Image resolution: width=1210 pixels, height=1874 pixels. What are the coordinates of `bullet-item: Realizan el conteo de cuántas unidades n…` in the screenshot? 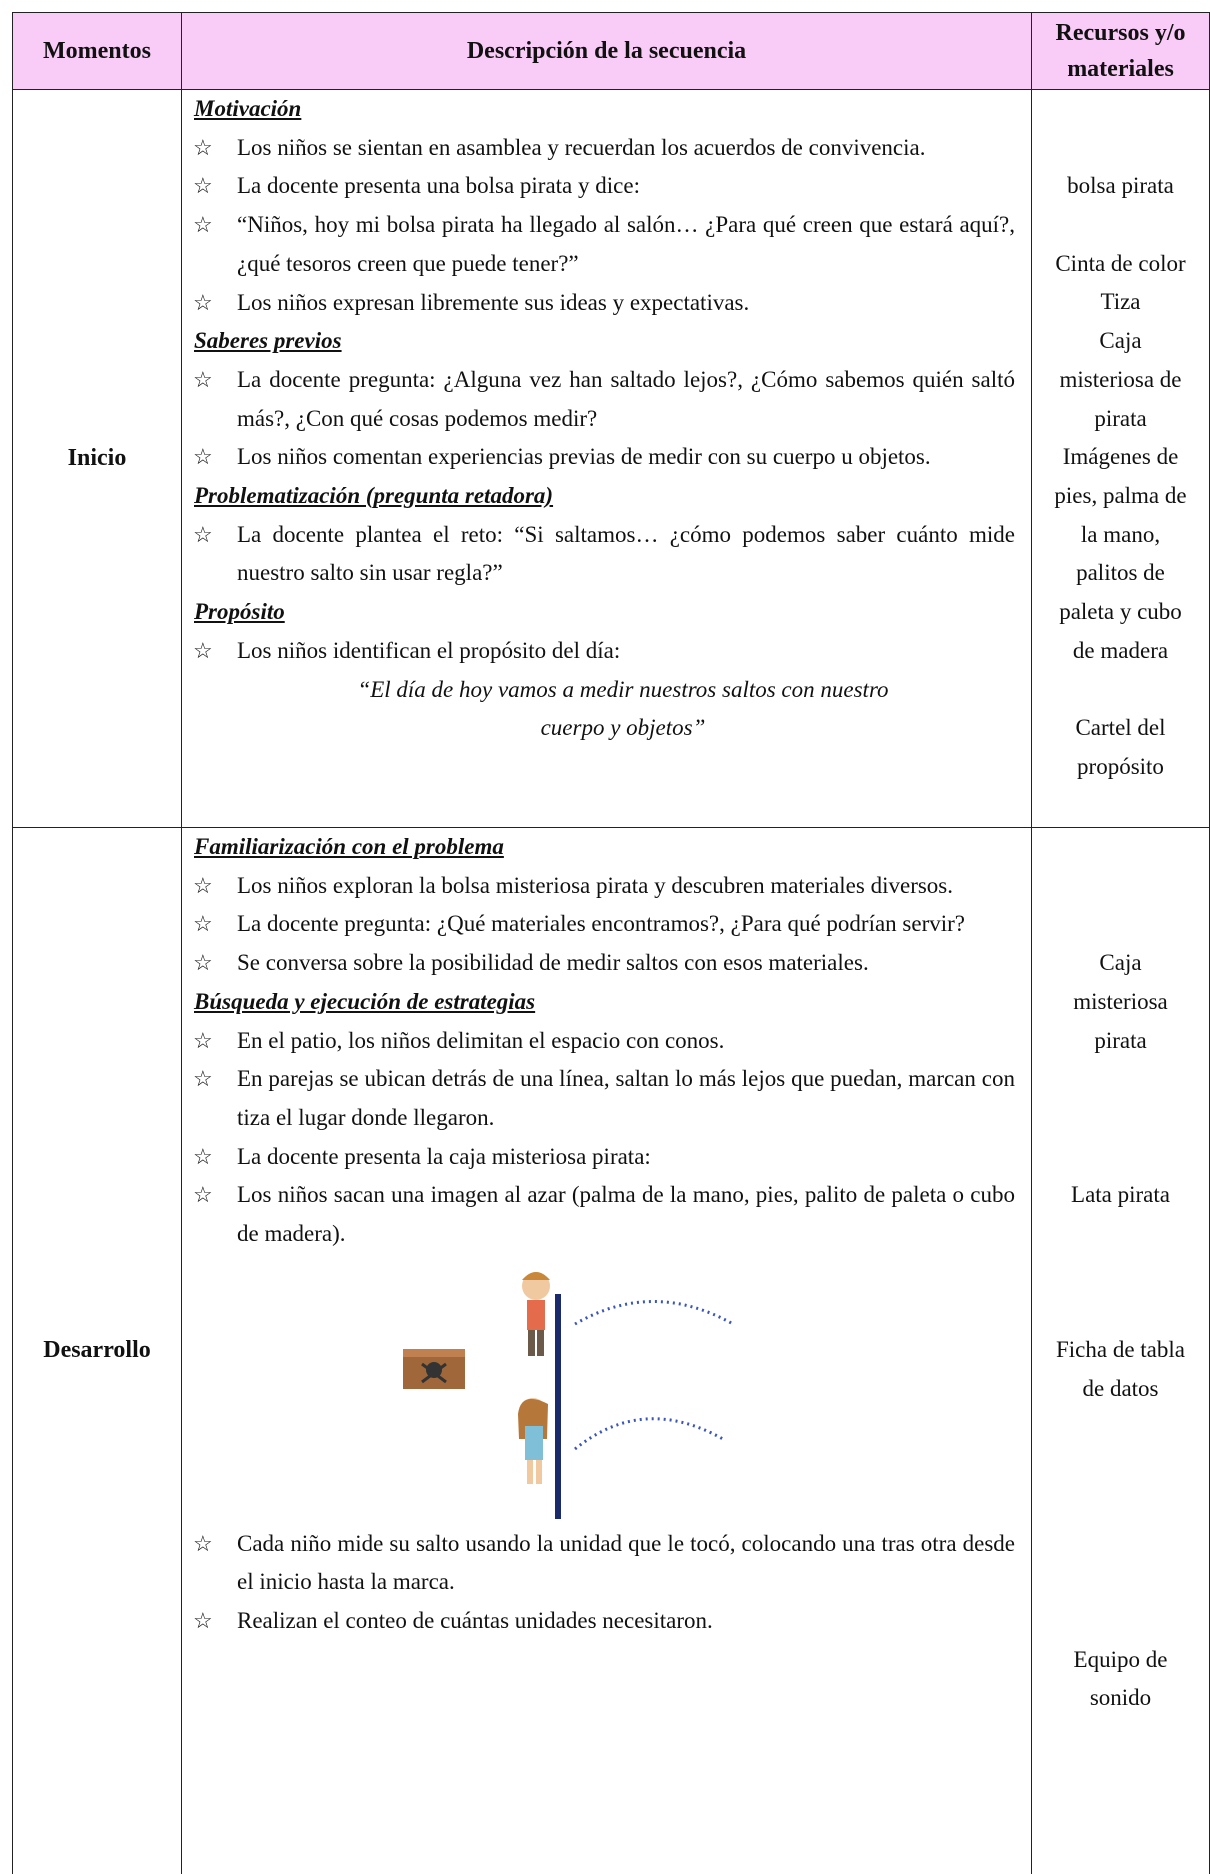 It's located at (603, 1621).